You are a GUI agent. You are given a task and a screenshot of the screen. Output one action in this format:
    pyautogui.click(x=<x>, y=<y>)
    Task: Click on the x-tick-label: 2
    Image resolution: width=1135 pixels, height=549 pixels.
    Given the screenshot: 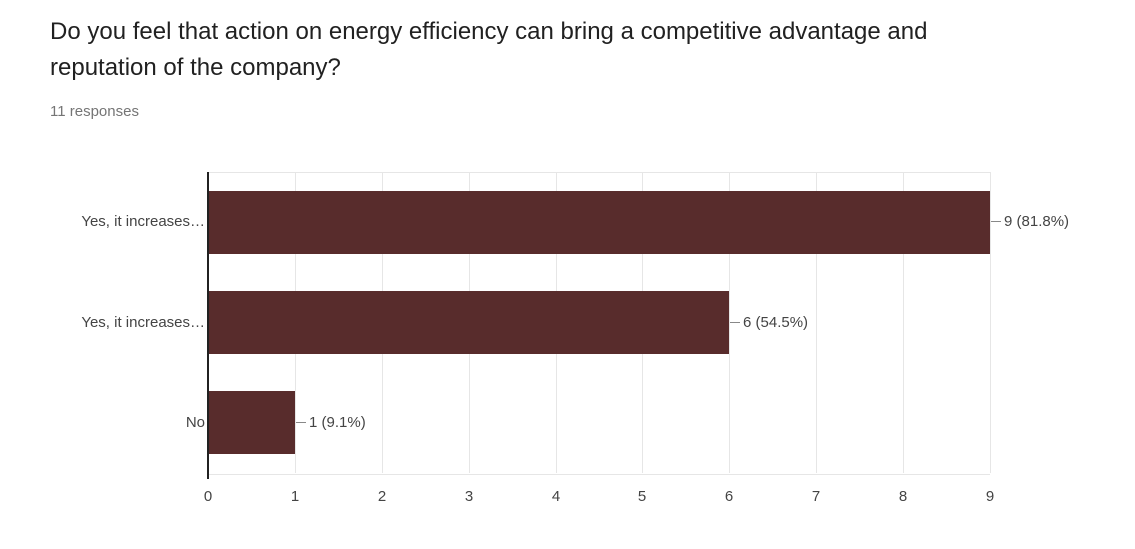 What is the action you would take?
    pyautogui.click(x=382, y=496)
    